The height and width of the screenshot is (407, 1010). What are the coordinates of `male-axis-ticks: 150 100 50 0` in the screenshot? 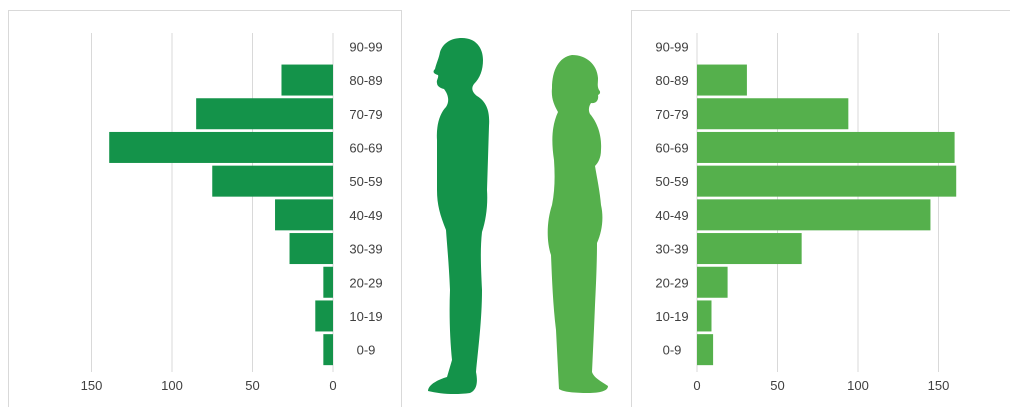 It's located at (209, 385).